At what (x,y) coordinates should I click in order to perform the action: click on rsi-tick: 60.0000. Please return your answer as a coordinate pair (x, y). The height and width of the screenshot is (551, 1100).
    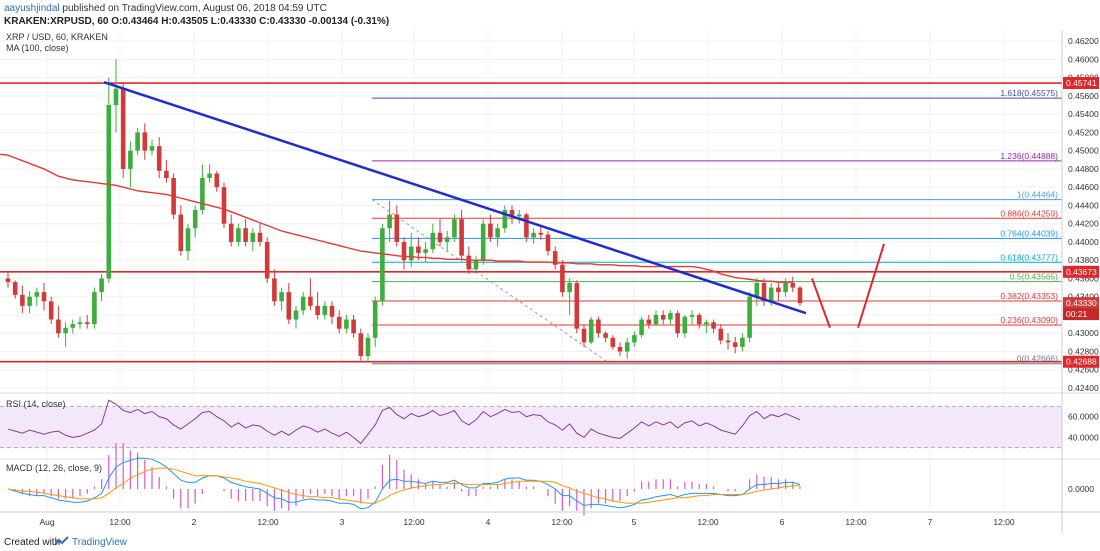
    Looking at the image, I should click on (1083, 417).